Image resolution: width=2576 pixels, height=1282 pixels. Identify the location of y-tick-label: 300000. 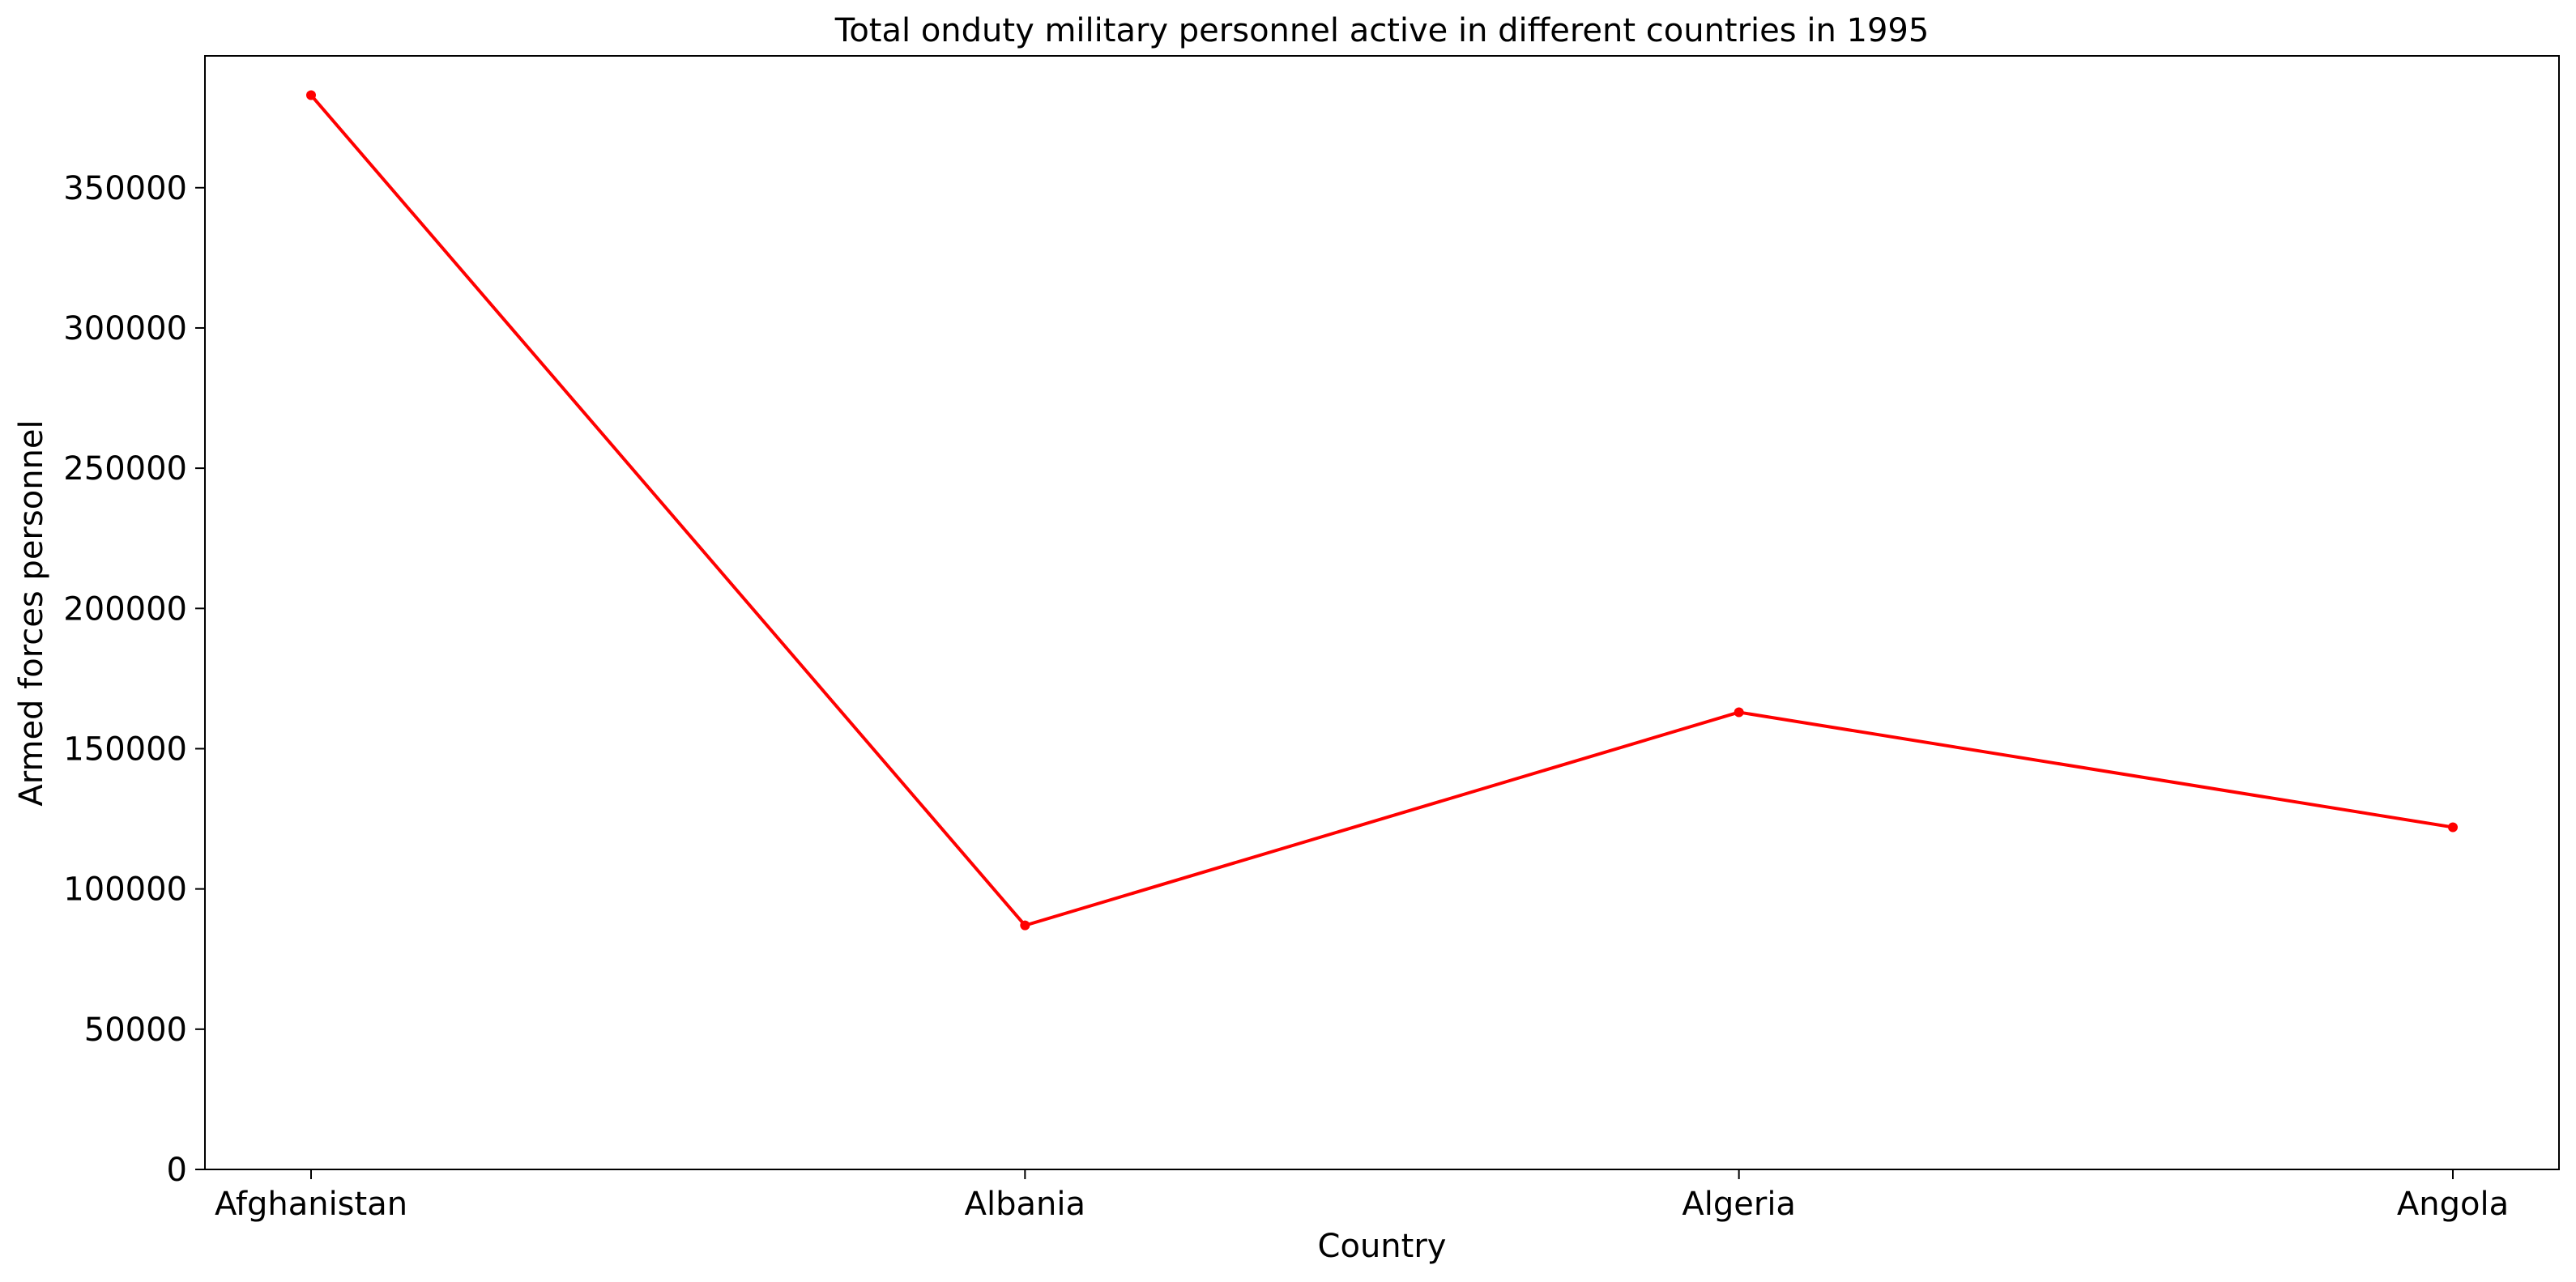
(125, 328).